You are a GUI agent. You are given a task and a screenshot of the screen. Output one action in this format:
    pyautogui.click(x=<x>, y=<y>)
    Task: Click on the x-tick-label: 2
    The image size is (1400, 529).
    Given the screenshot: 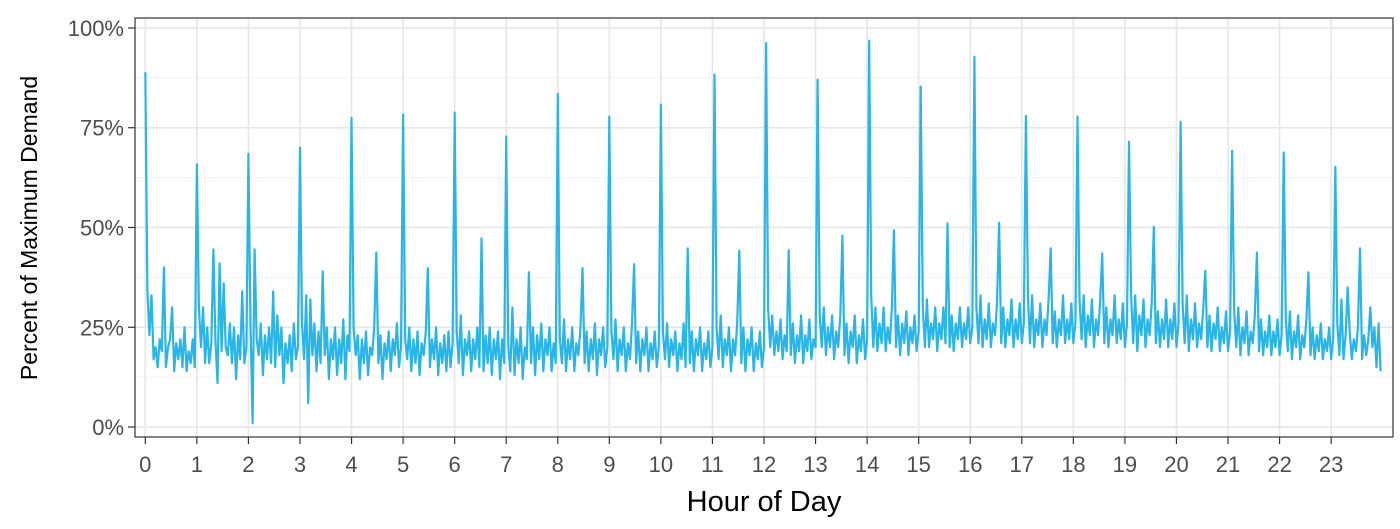 What is the action you would take?
    pyautogui.click(x=248, y=464)
    